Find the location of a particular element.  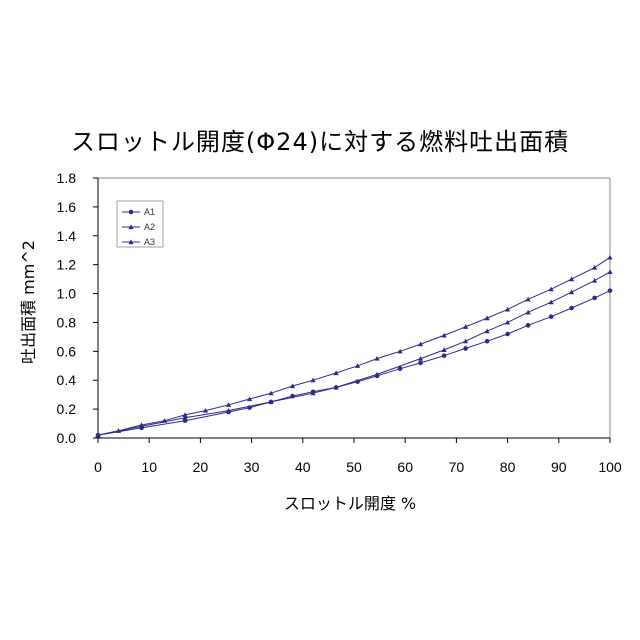

x-axis-title: スロットル開度 % is located at coordinates (350, 503).